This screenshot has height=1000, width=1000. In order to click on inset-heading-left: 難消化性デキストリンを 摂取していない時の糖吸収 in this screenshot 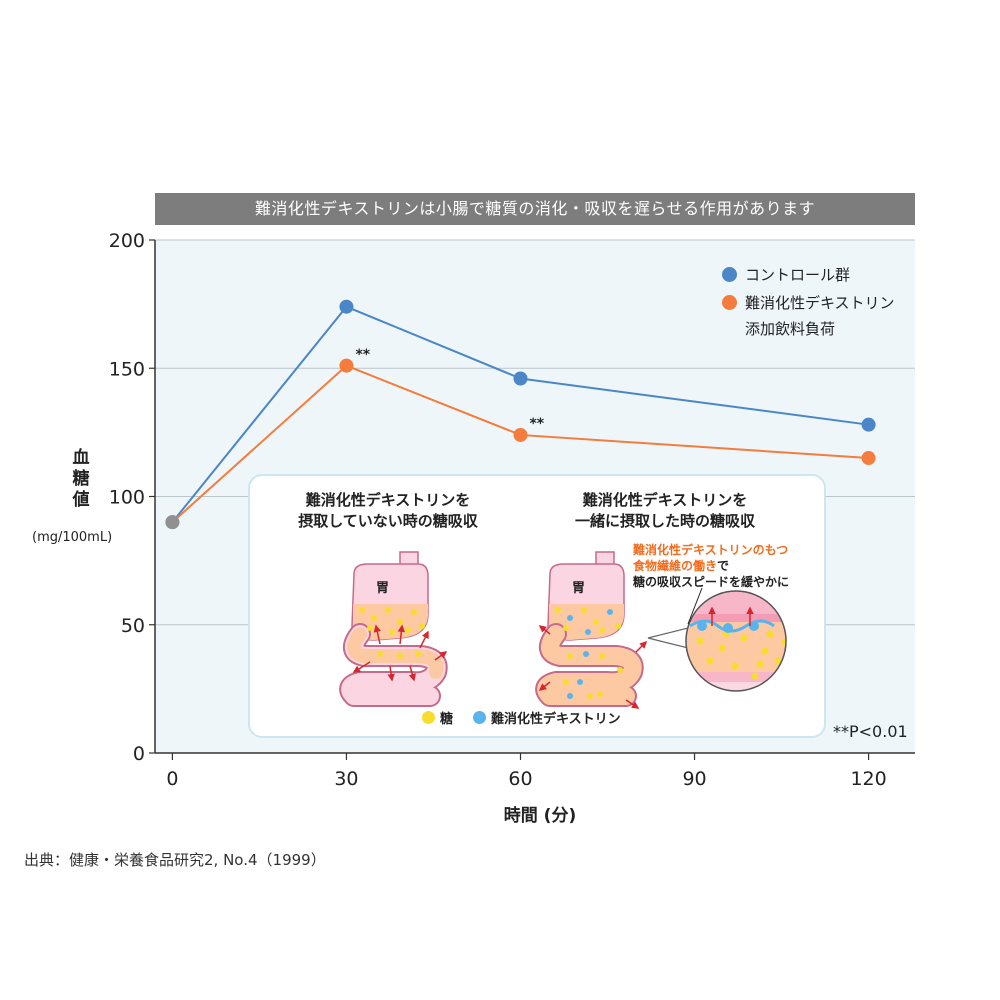, I will do `click(388, 510)`.